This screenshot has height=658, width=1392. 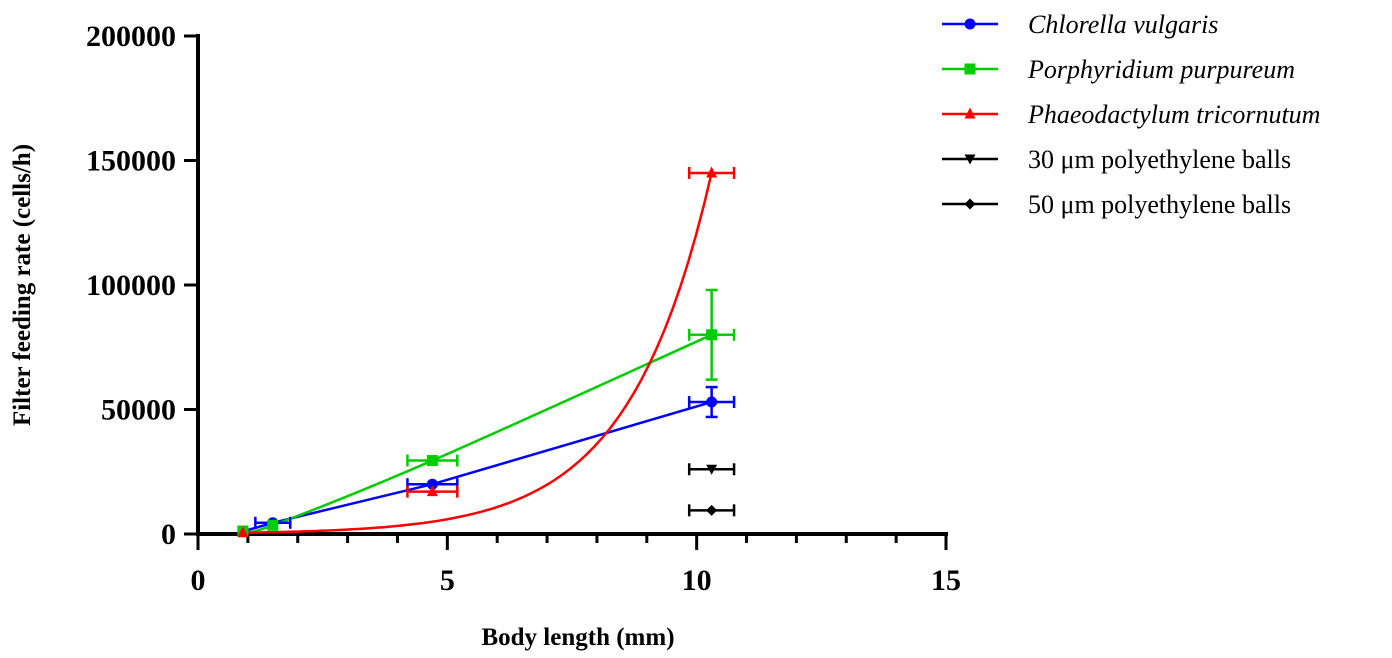 What do you see at coordinates (1159, 159) in the screenshot?
I see `legend-label: 30 μm polyethylene balls` at bounding box center [1159, 159].